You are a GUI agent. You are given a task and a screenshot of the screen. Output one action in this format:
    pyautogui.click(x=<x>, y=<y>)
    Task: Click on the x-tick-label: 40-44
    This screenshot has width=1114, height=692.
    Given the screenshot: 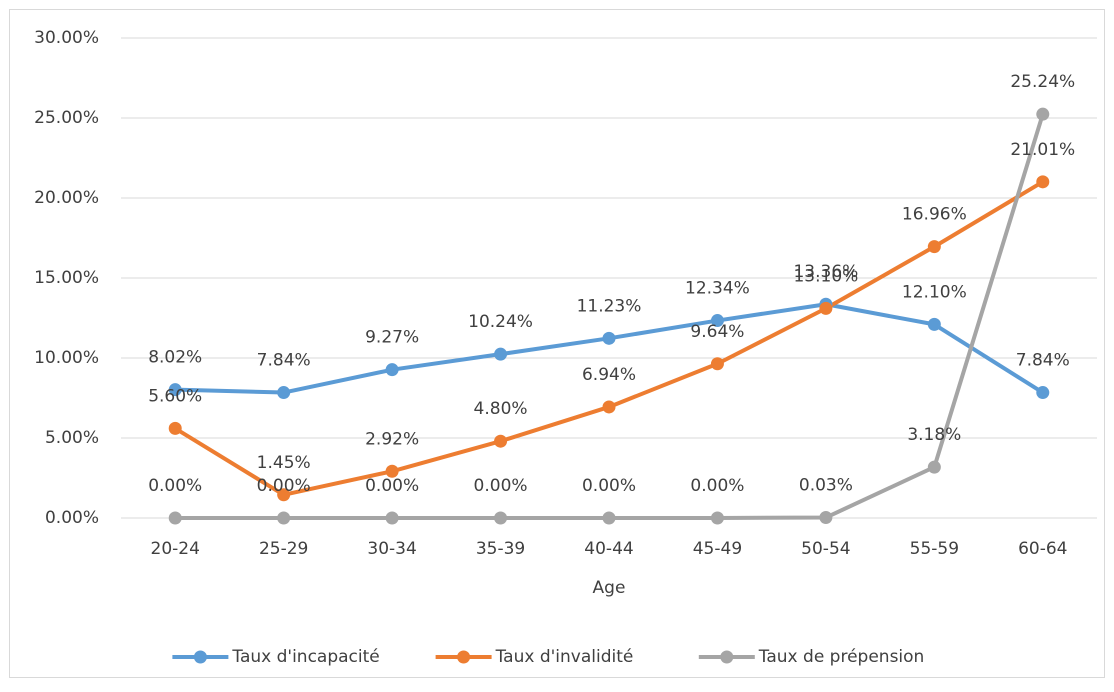 What is the action you would take?
    pyautogui.click(x=608, y=549)
    